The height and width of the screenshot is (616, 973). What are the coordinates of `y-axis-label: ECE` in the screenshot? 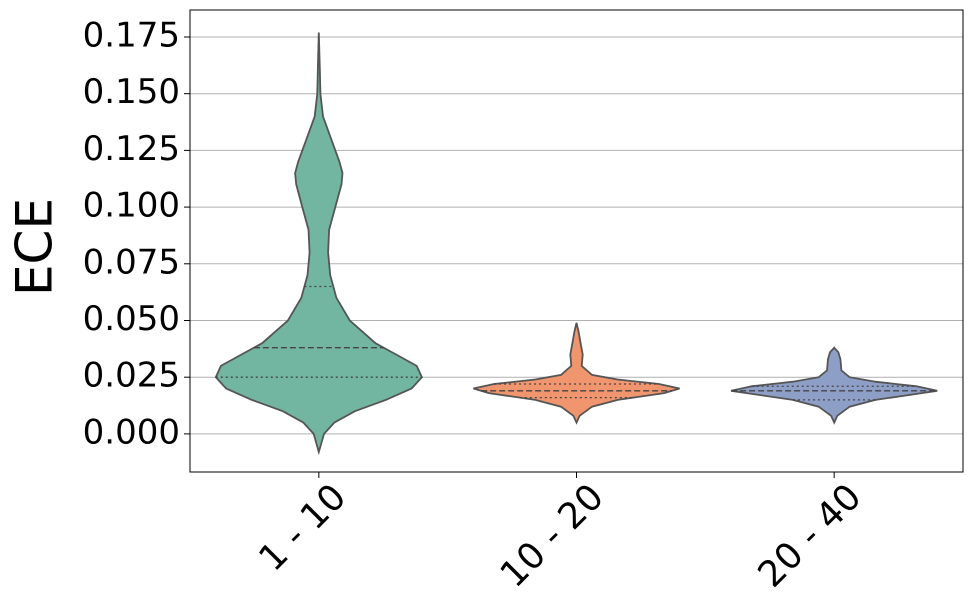 It's located at (35, 247).